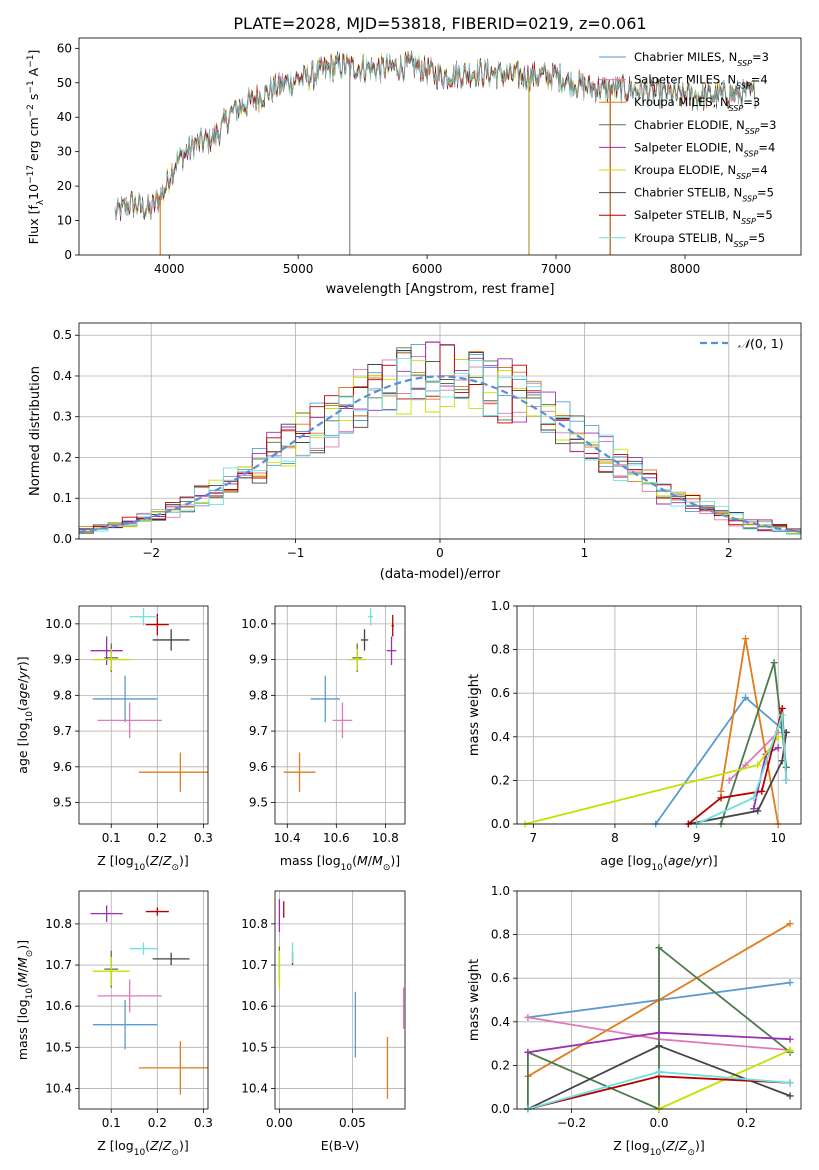 The width and height of the screenshot is (819, 1170). I want to click on y-tick-label: 0, so click(68, 255).